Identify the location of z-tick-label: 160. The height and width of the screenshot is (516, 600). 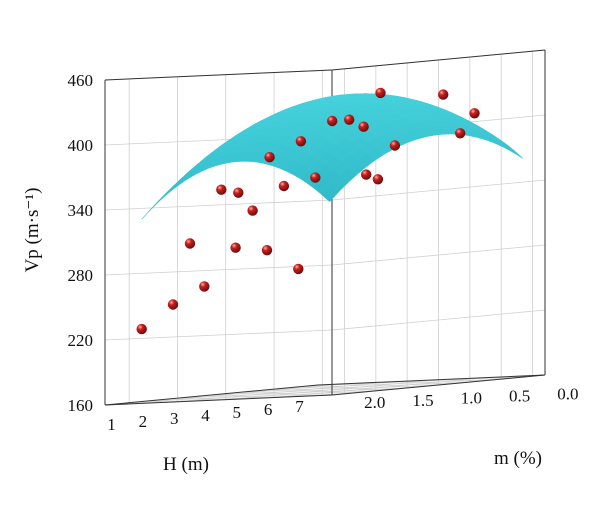
(81, 405).